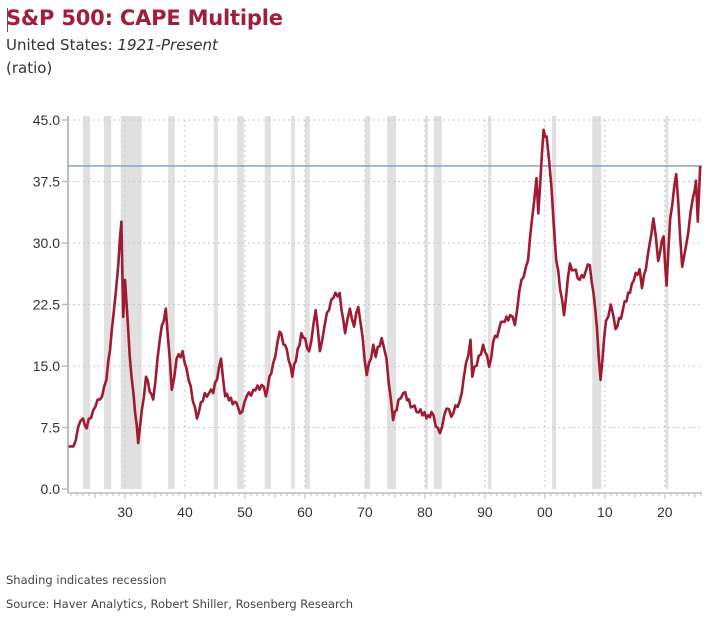  I want to click on chart-units: (ratio), so click(29, 68).